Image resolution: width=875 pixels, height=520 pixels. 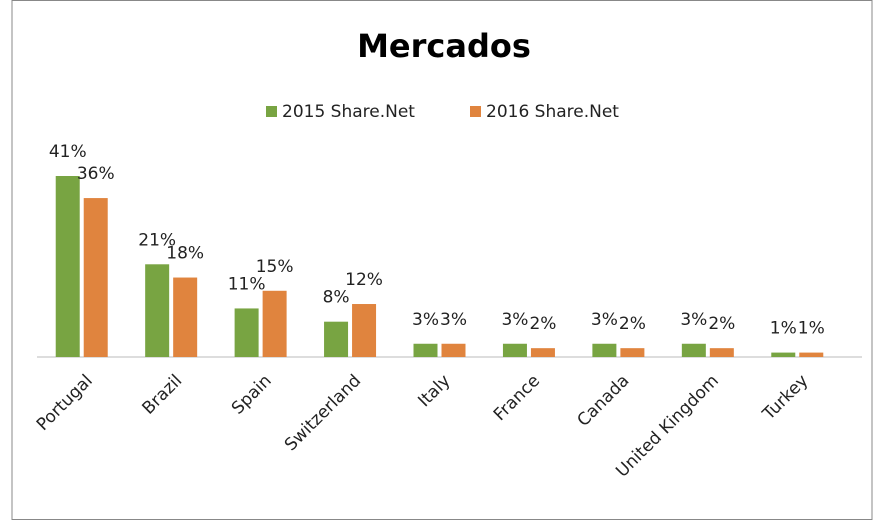 What do you see at coordinates (552, 112) in the screenshot?
I see `legend-label: 2016 Share.Net` at bounding box center [552, 112].